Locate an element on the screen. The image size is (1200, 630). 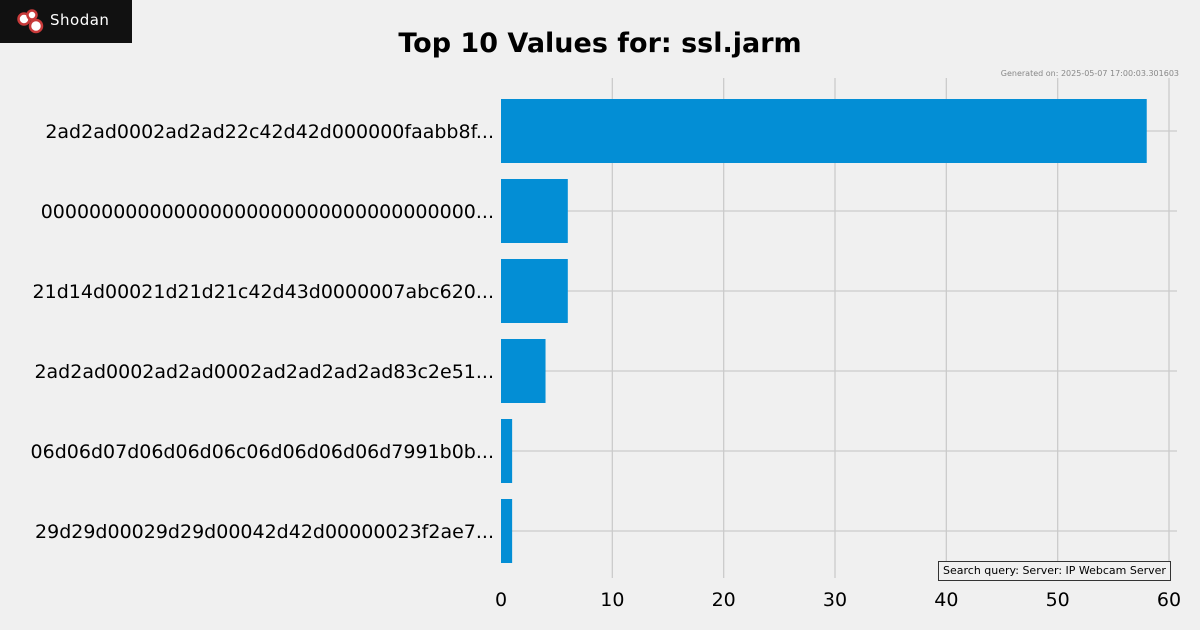
x-tick-label: 20 is located at coordinates (724, 600).